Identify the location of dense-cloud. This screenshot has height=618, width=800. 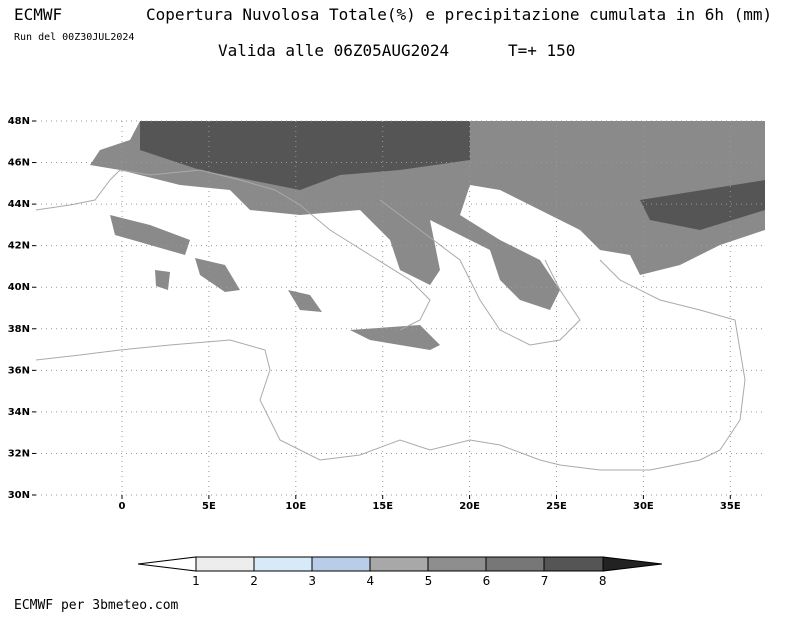
(452, 175).